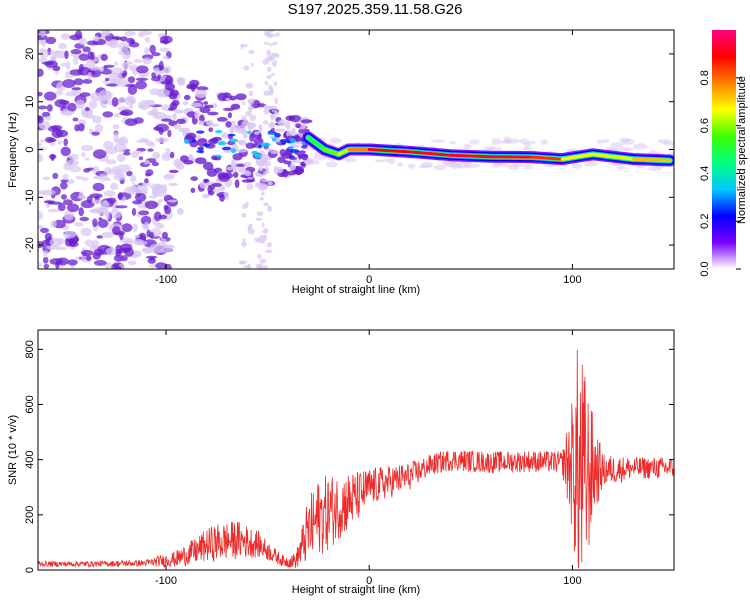  Describe the element at coordinates (13, 150) in the screenshot. I see `spectrogram-y-label: Frequency (Hz)` at that location.